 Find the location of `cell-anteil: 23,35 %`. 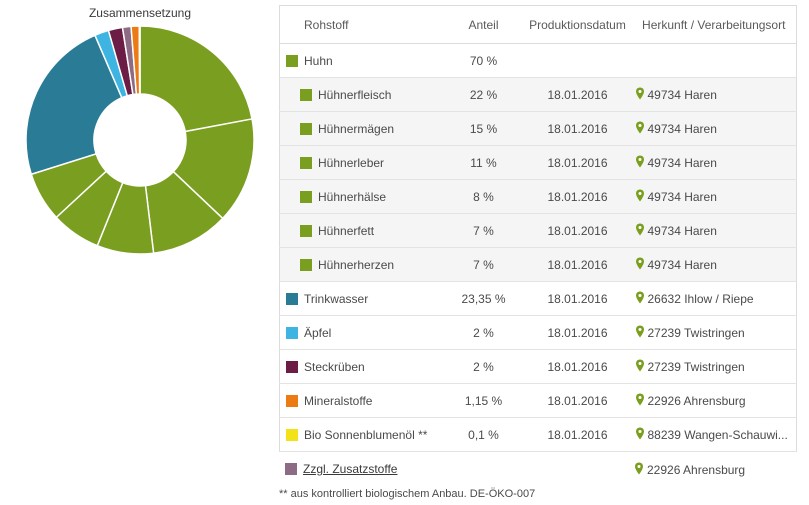

cell-anteil: 23,35 % is located at coordinates (483, 298).